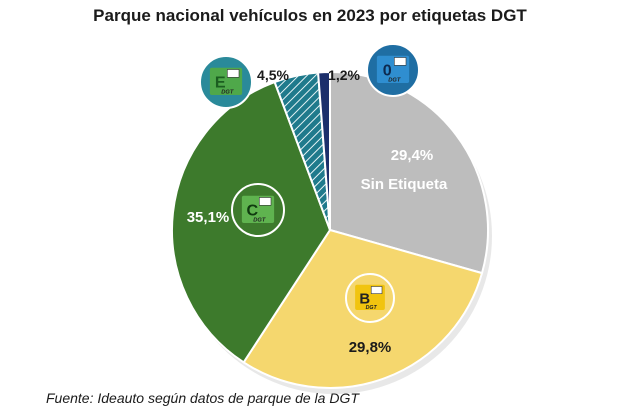  Describe the element at coordinates (364, 299) in the screenshot. I see `badge-letter: B` at that location.